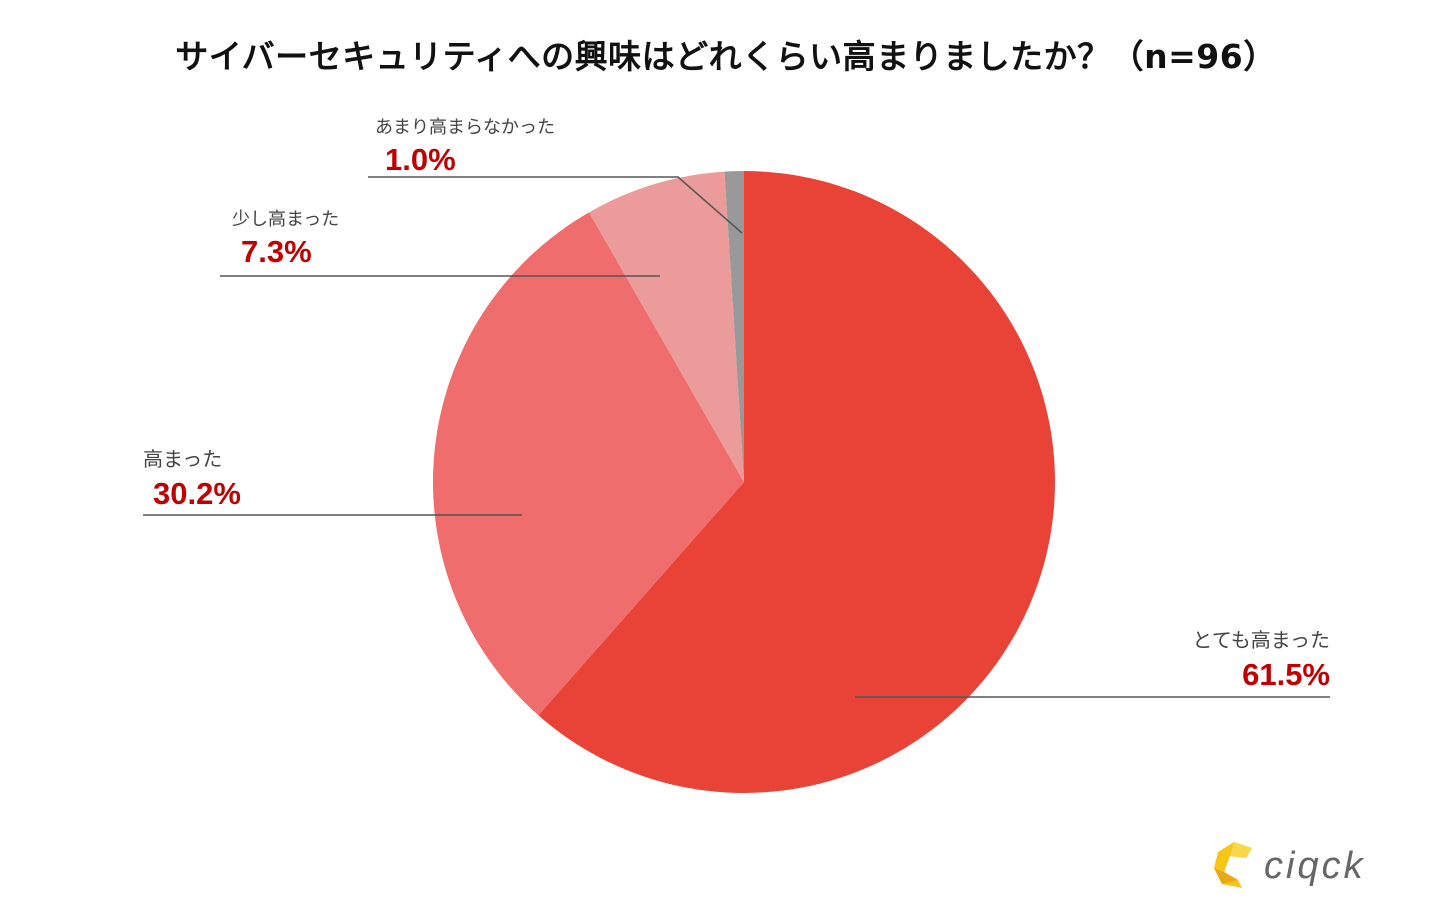 The width and height of the screenshot is (1452, 910). I want to click on slice-label: 少し高まった, so click(286, 219).